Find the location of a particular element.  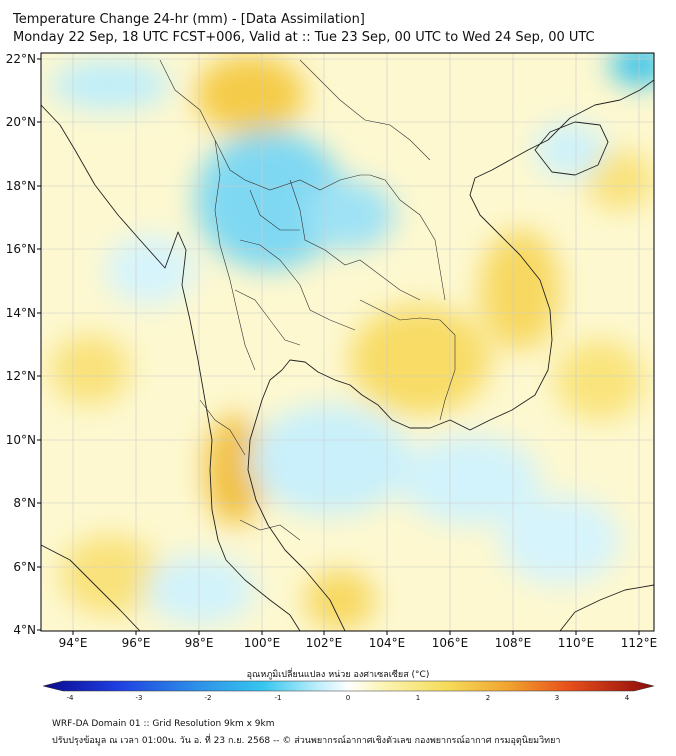

lat-label: 16°N is located at coordinates (21, 249).